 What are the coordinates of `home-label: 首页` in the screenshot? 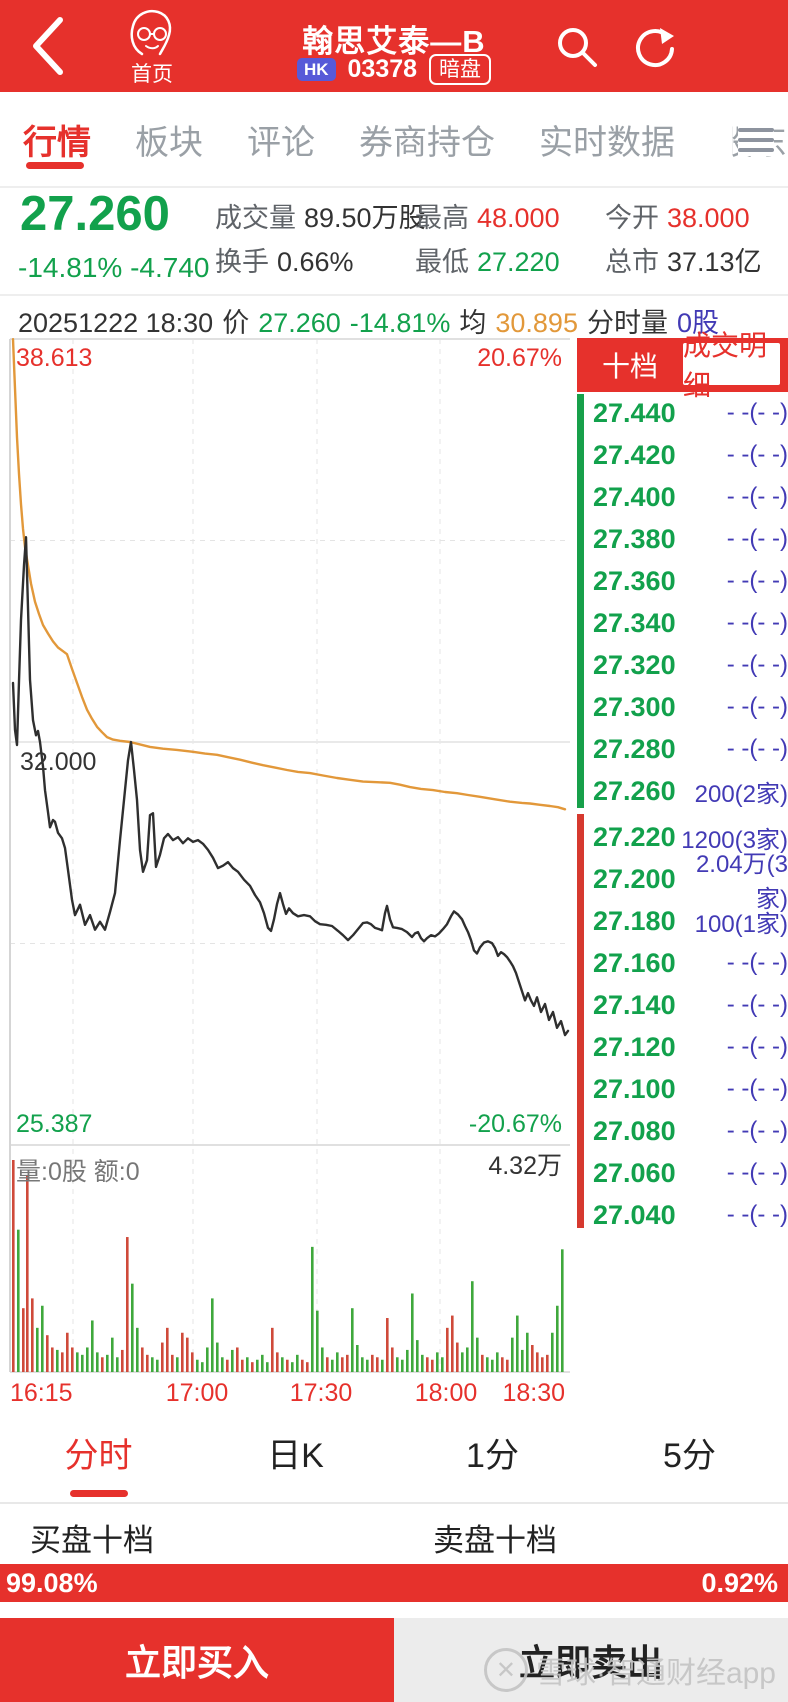 It's located at (152, 74).